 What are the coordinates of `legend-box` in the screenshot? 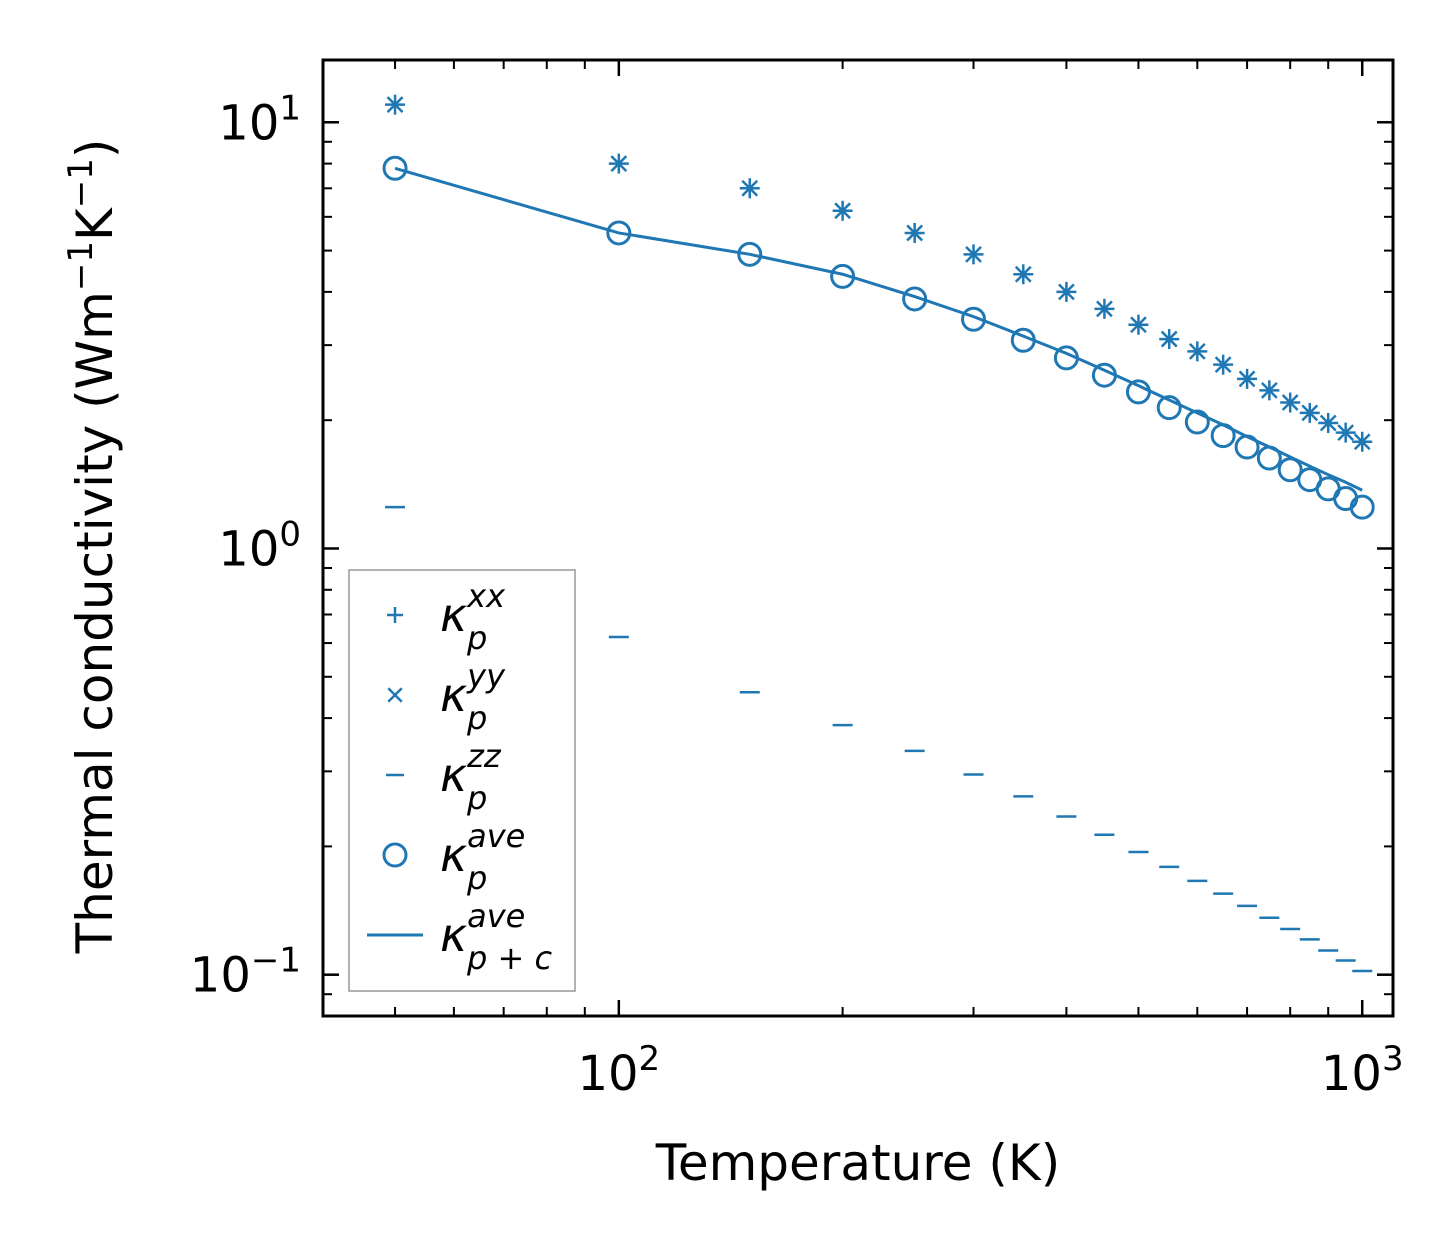 It's located at (462, 780).